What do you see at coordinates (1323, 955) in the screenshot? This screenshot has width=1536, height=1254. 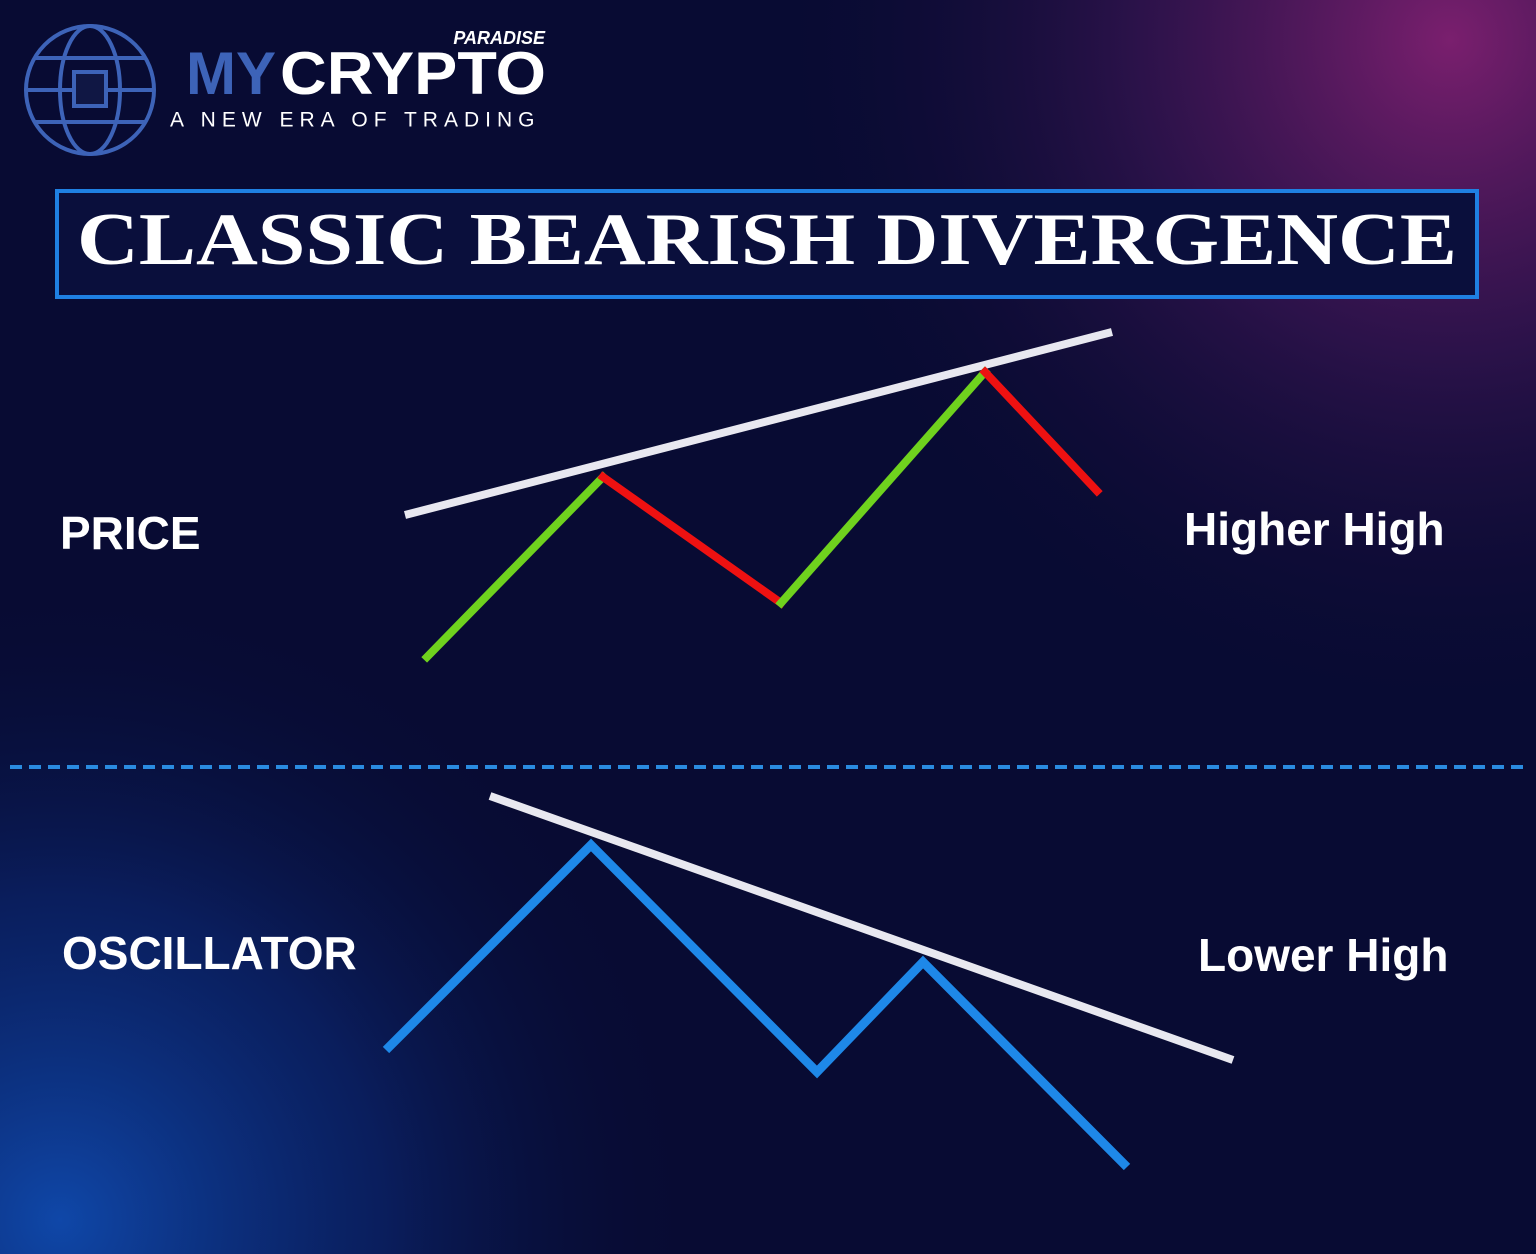 I see `panel-note: Lower High` at bounding box center [1323, 955].